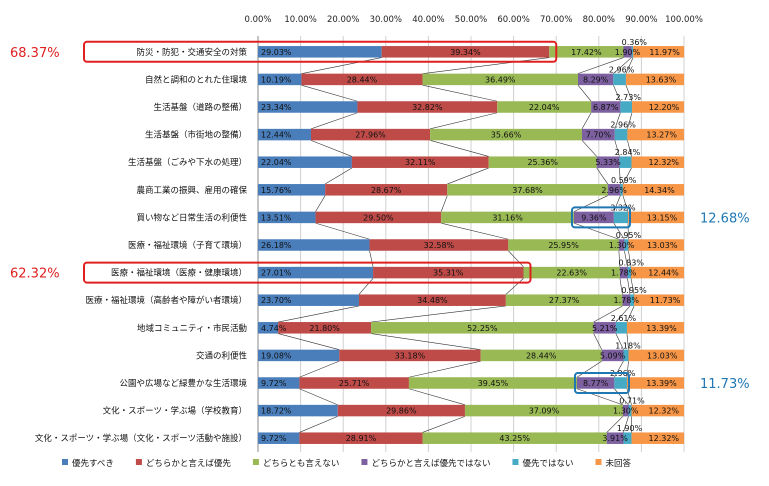  What do you see at coordinates (189, 463) in the screenshot?
I see `legend-label: どちらかと言えば優先` at bounding box center [189, 463].